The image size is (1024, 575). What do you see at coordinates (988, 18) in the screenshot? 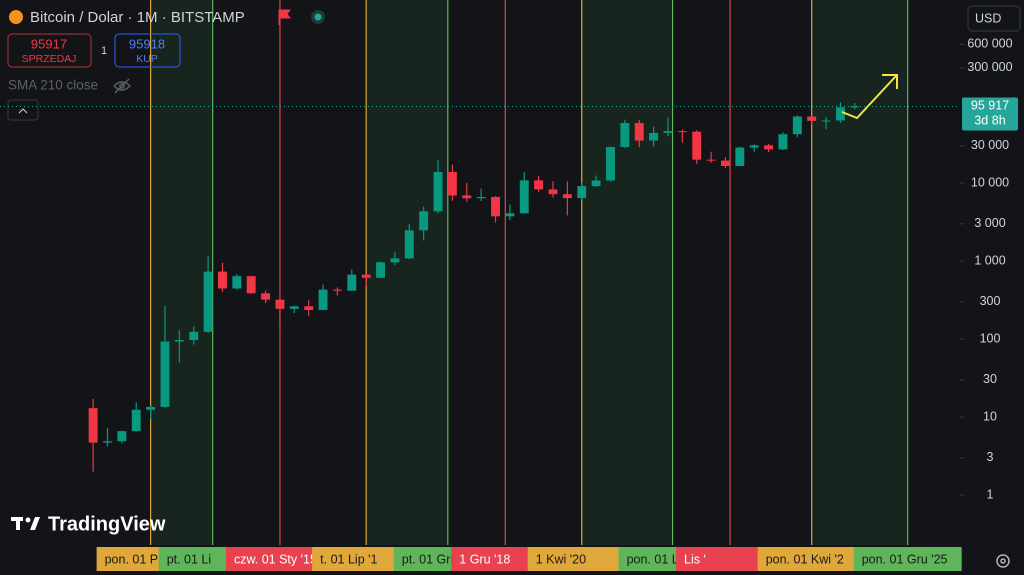
I see `currency: USD` at bounding box center [988, 18].